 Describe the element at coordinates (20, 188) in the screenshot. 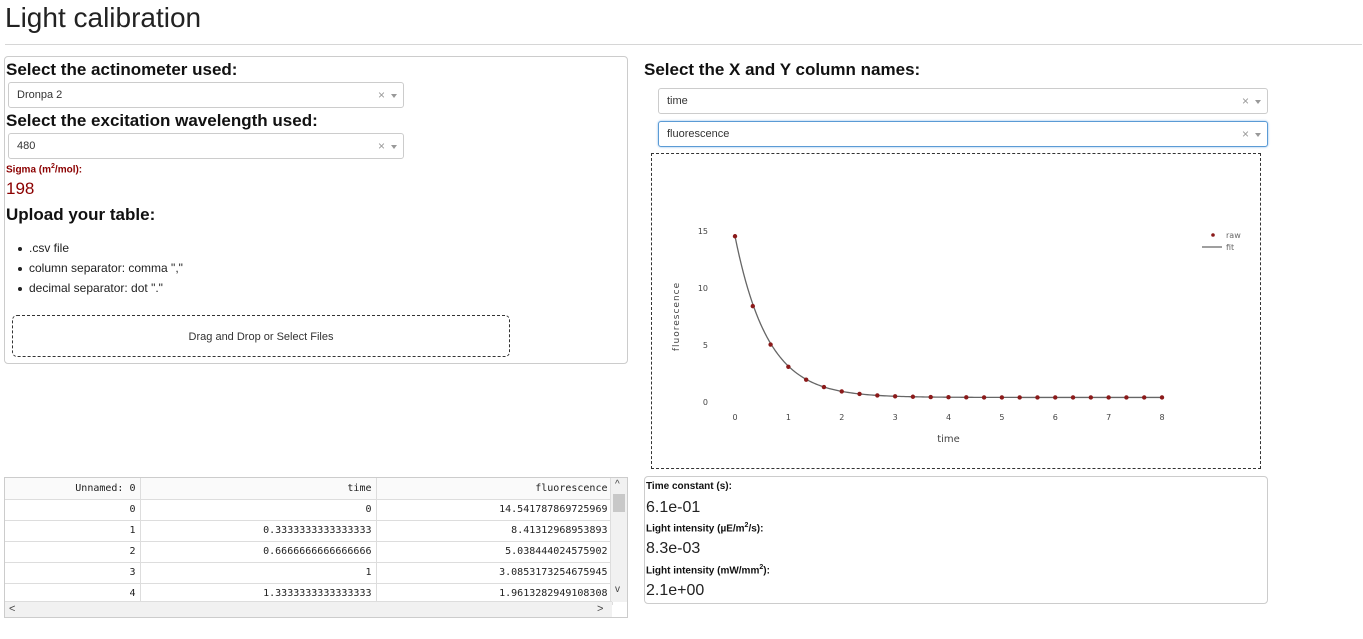

I see `sigma-value: 198` at that location.